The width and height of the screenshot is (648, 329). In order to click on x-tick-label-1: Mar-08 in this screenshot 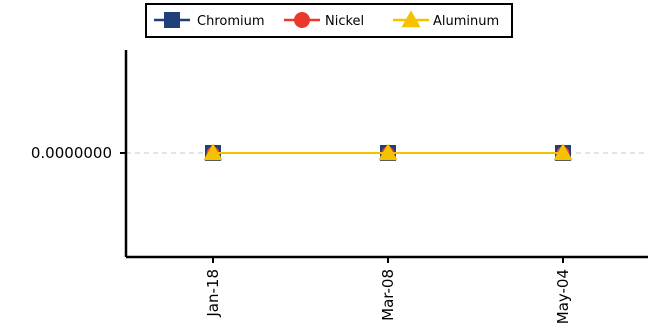, I will do `click(388, 295)`.